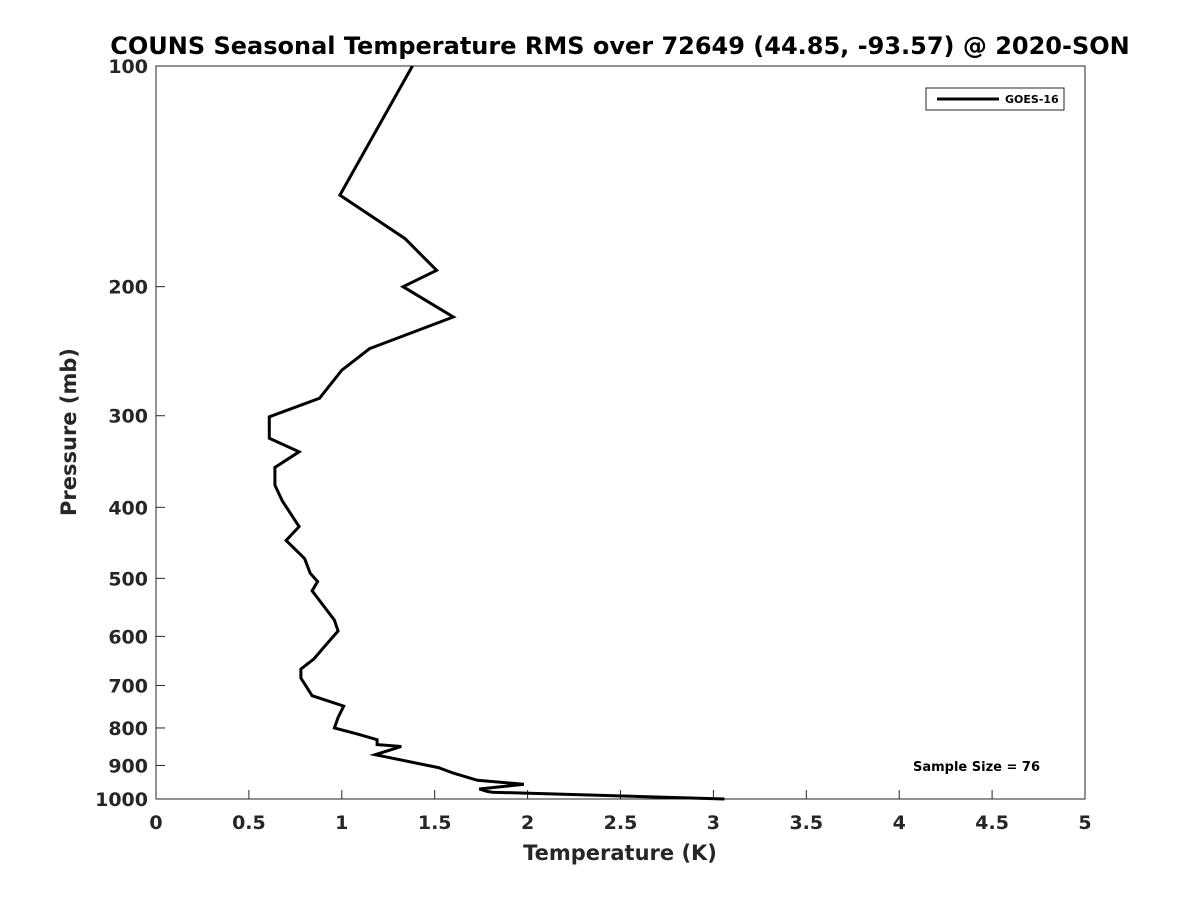  I want to click on x-tick-label: 1.5, so click(435, 823).